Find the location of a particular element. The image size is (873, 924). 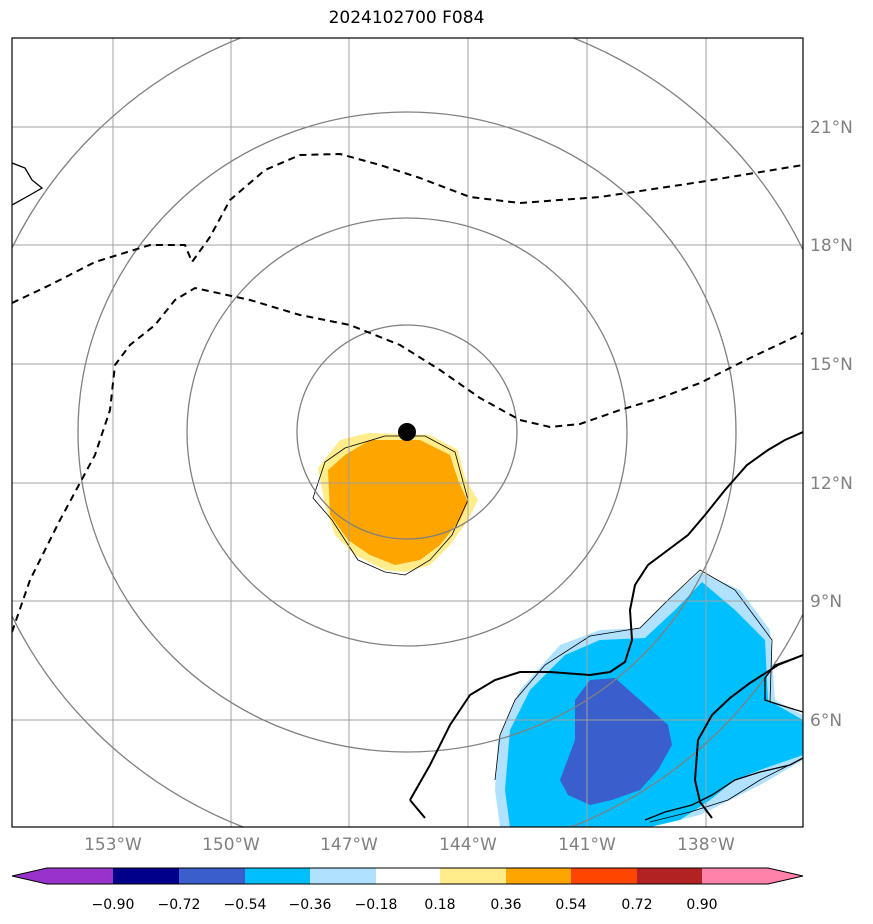

lat-label-6n: 6°N is located at coordinates (826, 721).